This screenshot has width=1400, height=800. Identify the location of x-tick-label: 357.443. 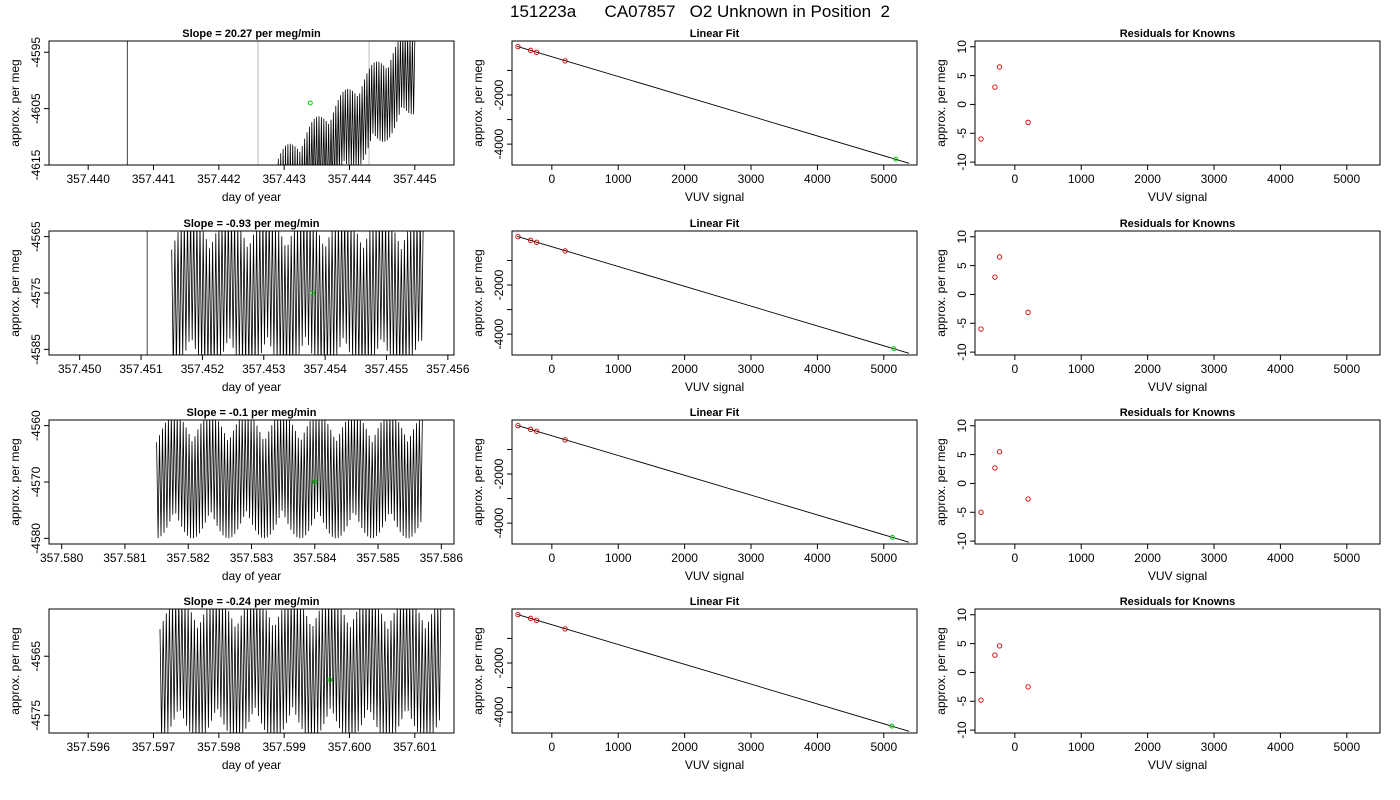
(284, 179).